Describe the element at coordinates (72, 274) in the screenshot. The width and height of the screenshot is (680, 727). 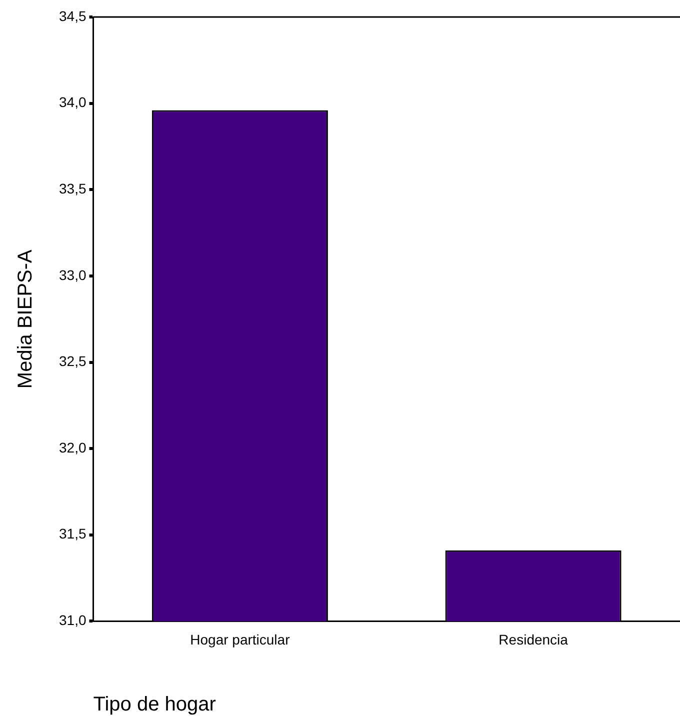
I see `y-tick-label: 33,0` at that location.